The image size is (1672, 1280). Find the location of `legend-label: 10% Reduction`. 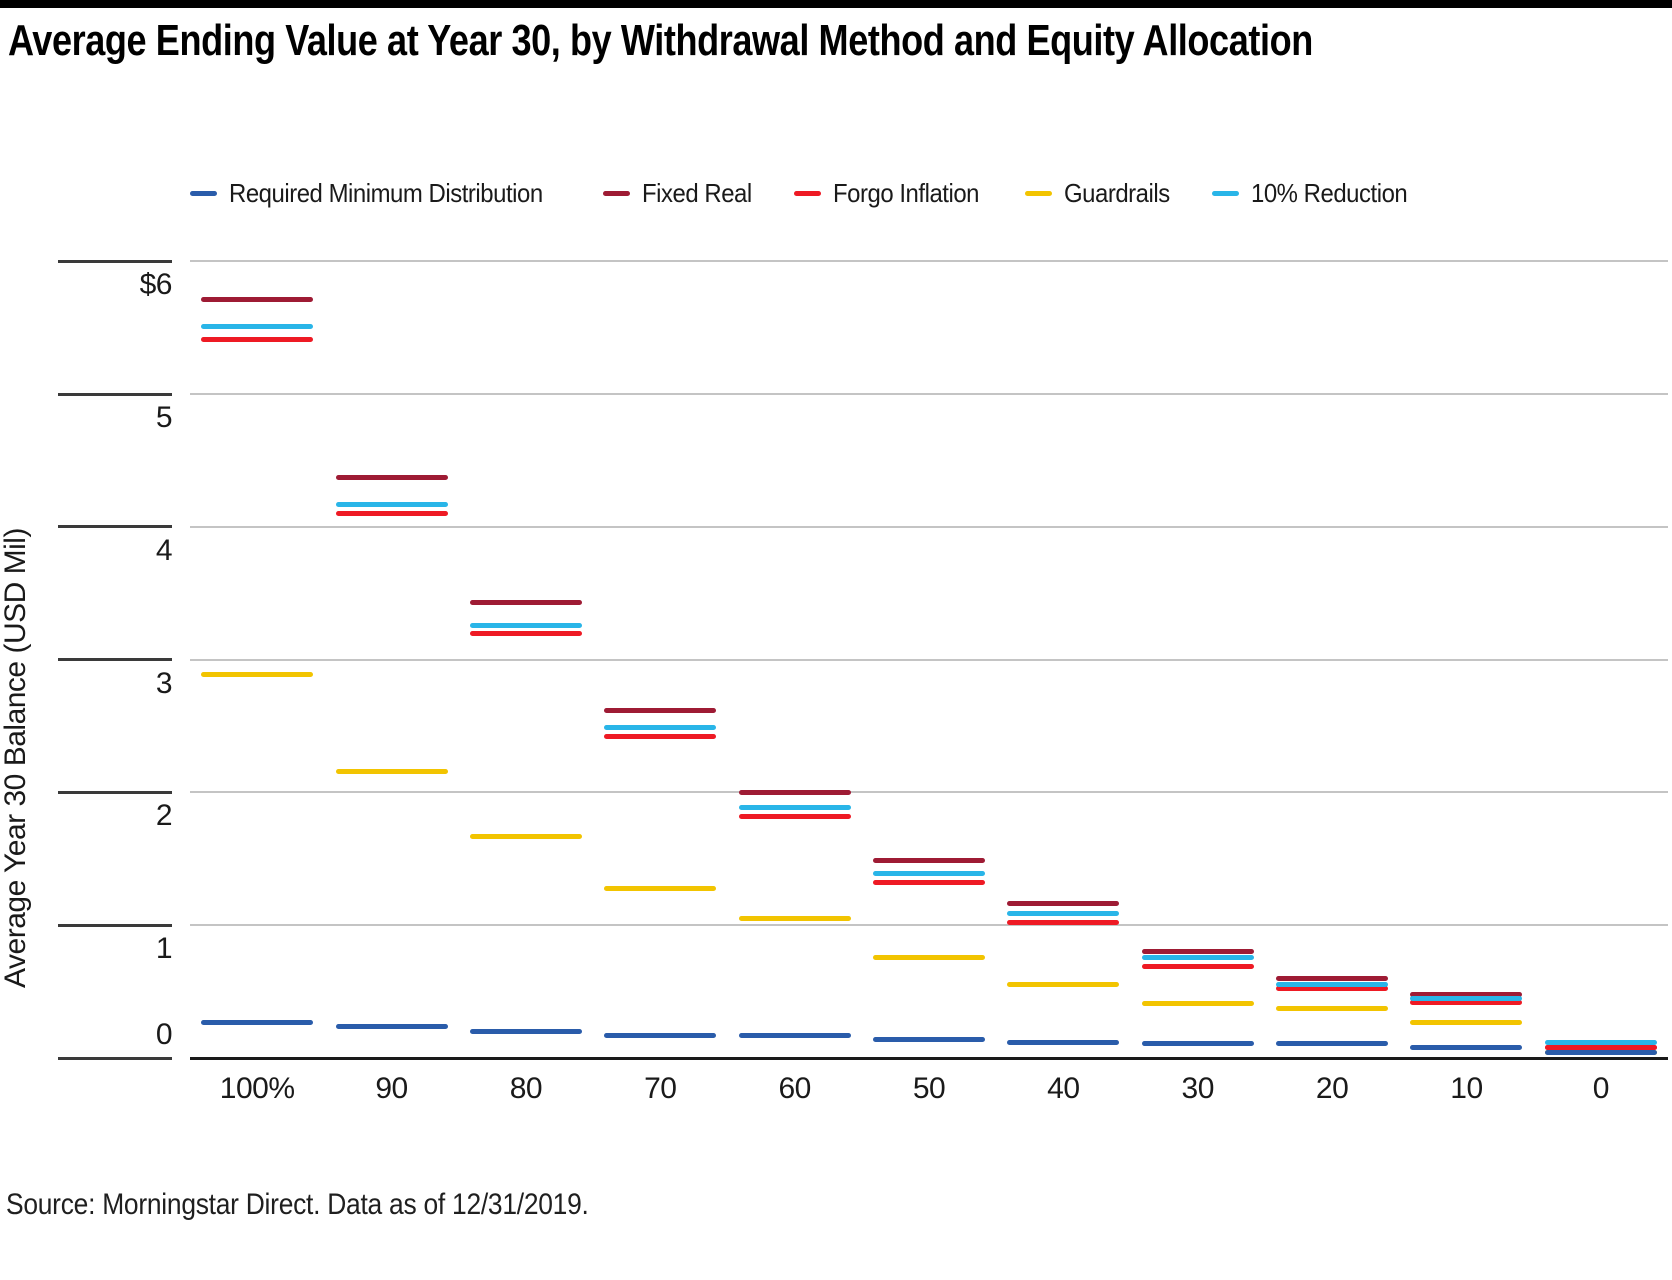

legend-label: 10% Reduction is located at coordinates (1329, 192).